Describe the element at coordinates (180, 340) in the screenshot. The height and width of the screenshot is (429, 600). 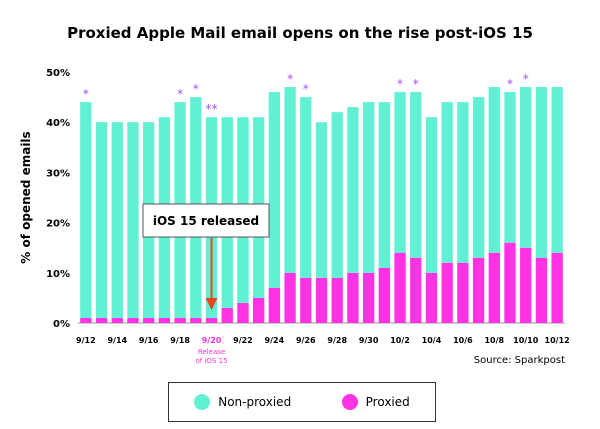
I see `x-tick-label: 9/18` at that location.